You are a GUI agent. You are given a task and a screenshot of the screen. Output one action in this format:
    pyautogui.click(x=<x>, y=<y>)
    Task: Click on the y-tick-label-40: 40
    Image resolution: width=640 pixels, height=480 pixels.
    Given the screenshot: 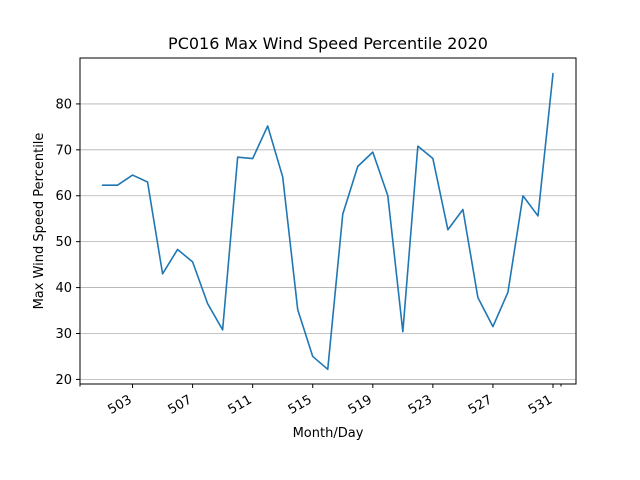 What is the action you would take?
    pyautogui.click(x=63, y=288)
    